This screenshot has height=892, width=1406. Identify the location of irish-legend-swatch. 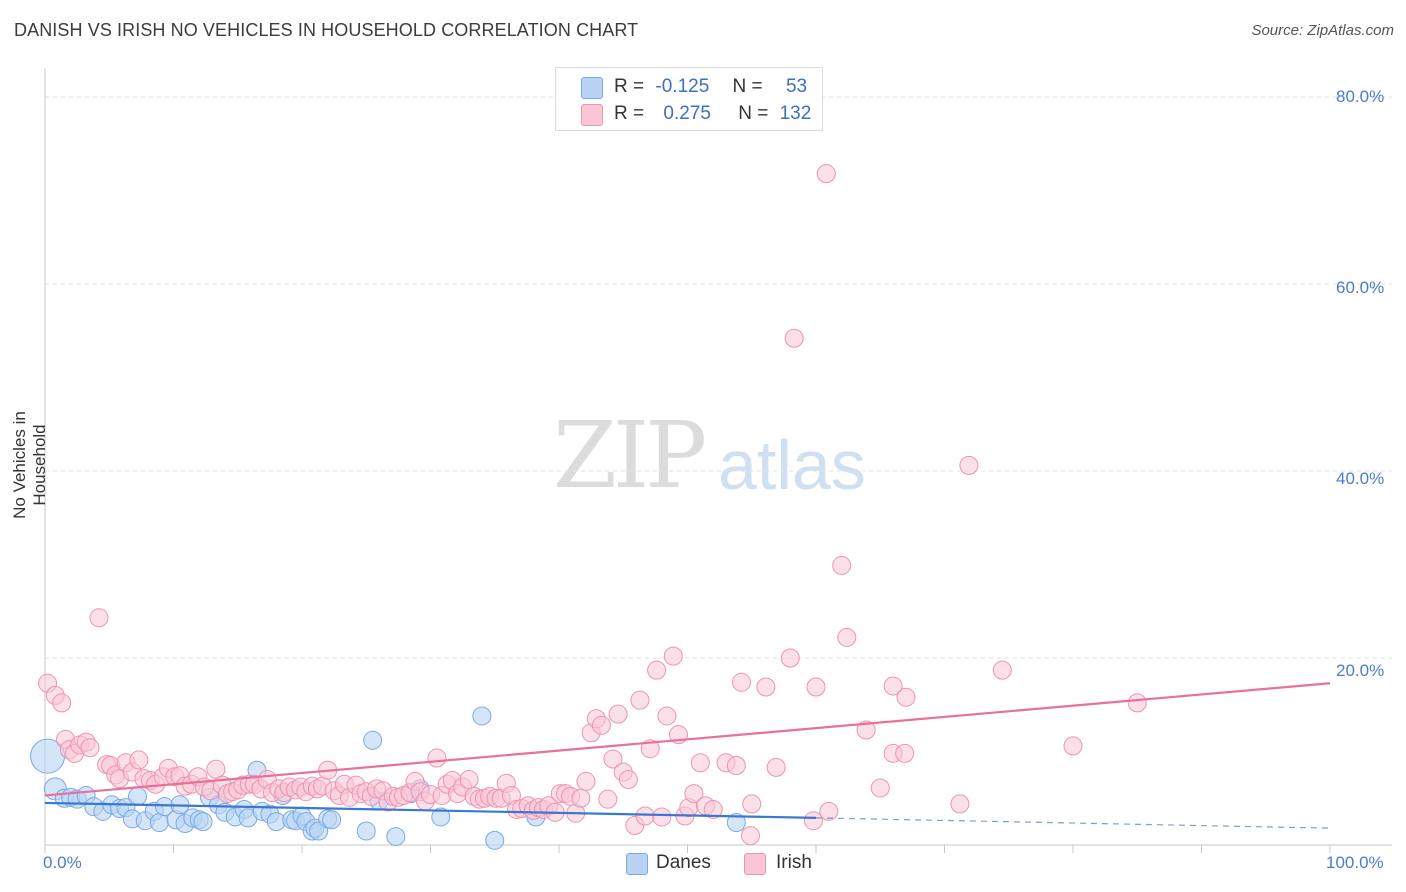
(755, 864).